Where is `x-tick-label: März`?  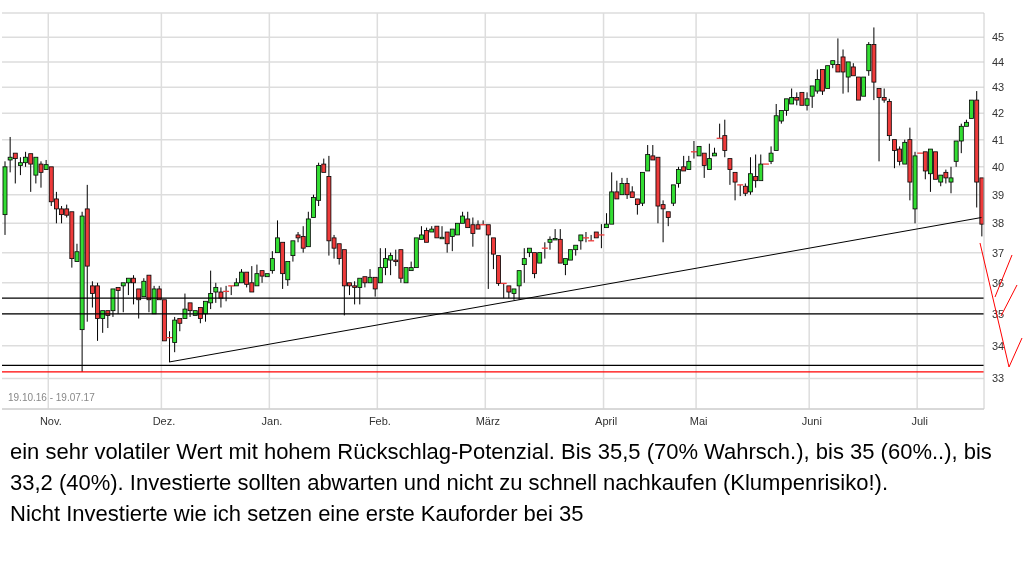
x-tick-label: März is located at coordinates (488, 420).